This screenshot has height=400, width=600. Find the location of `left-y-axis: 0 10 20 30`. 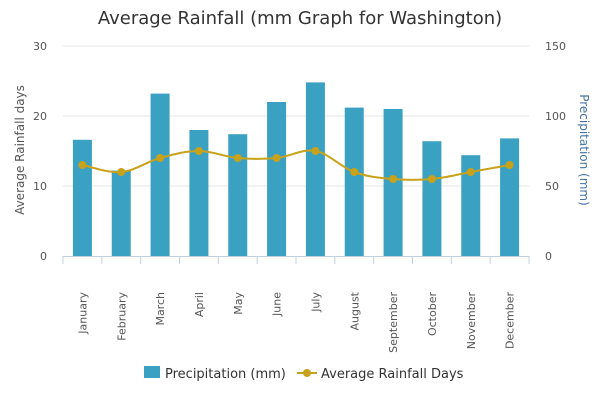

left-y-axis: 0 10 20 30 is located at coordinates (40, 151).